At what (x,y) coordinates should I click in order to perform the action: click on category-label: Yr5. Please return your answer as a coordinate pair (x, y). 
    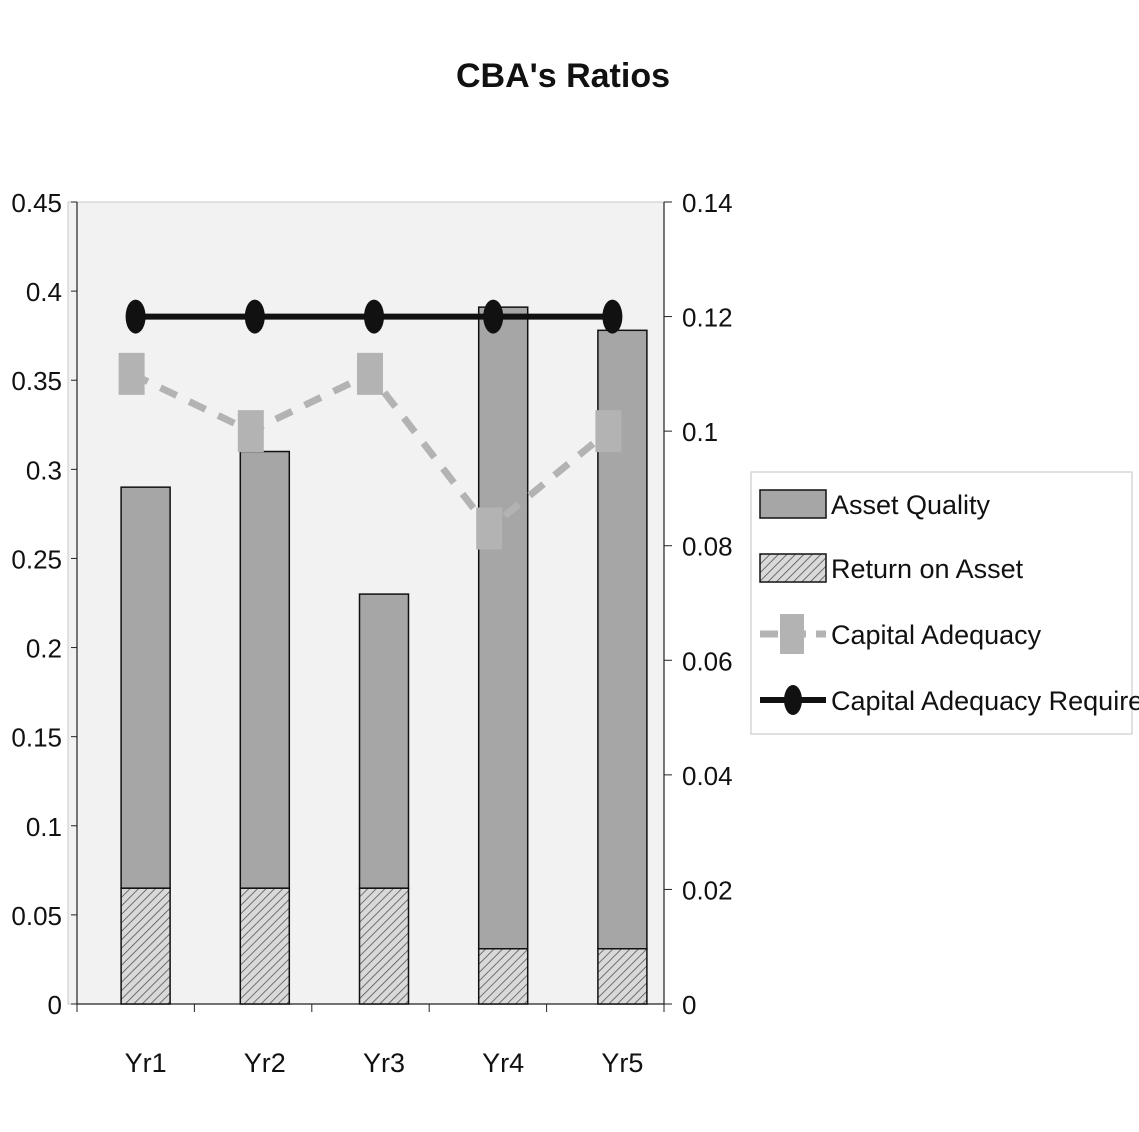
    Looking at the image, I should click on (622, 1063).